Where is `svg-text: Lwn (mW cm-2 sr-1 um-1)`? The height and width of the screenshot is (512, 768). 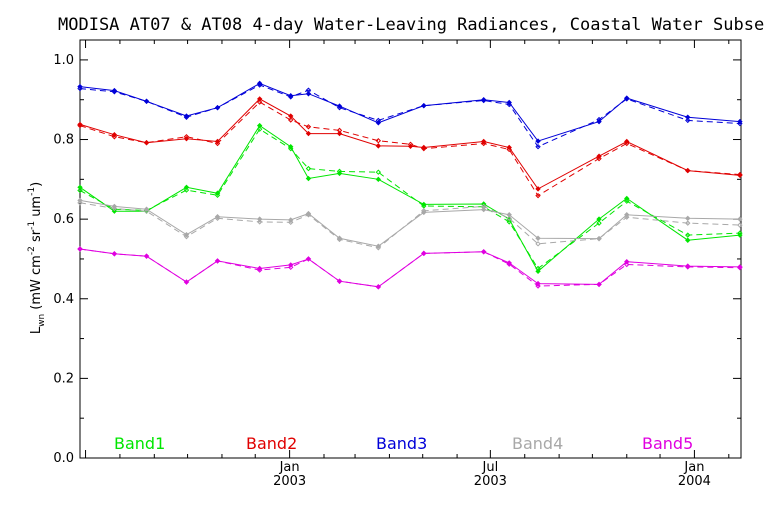
svg-text: Lwn (mW cm-2 sr-1 um-1) is located at coordinates (37, 258).